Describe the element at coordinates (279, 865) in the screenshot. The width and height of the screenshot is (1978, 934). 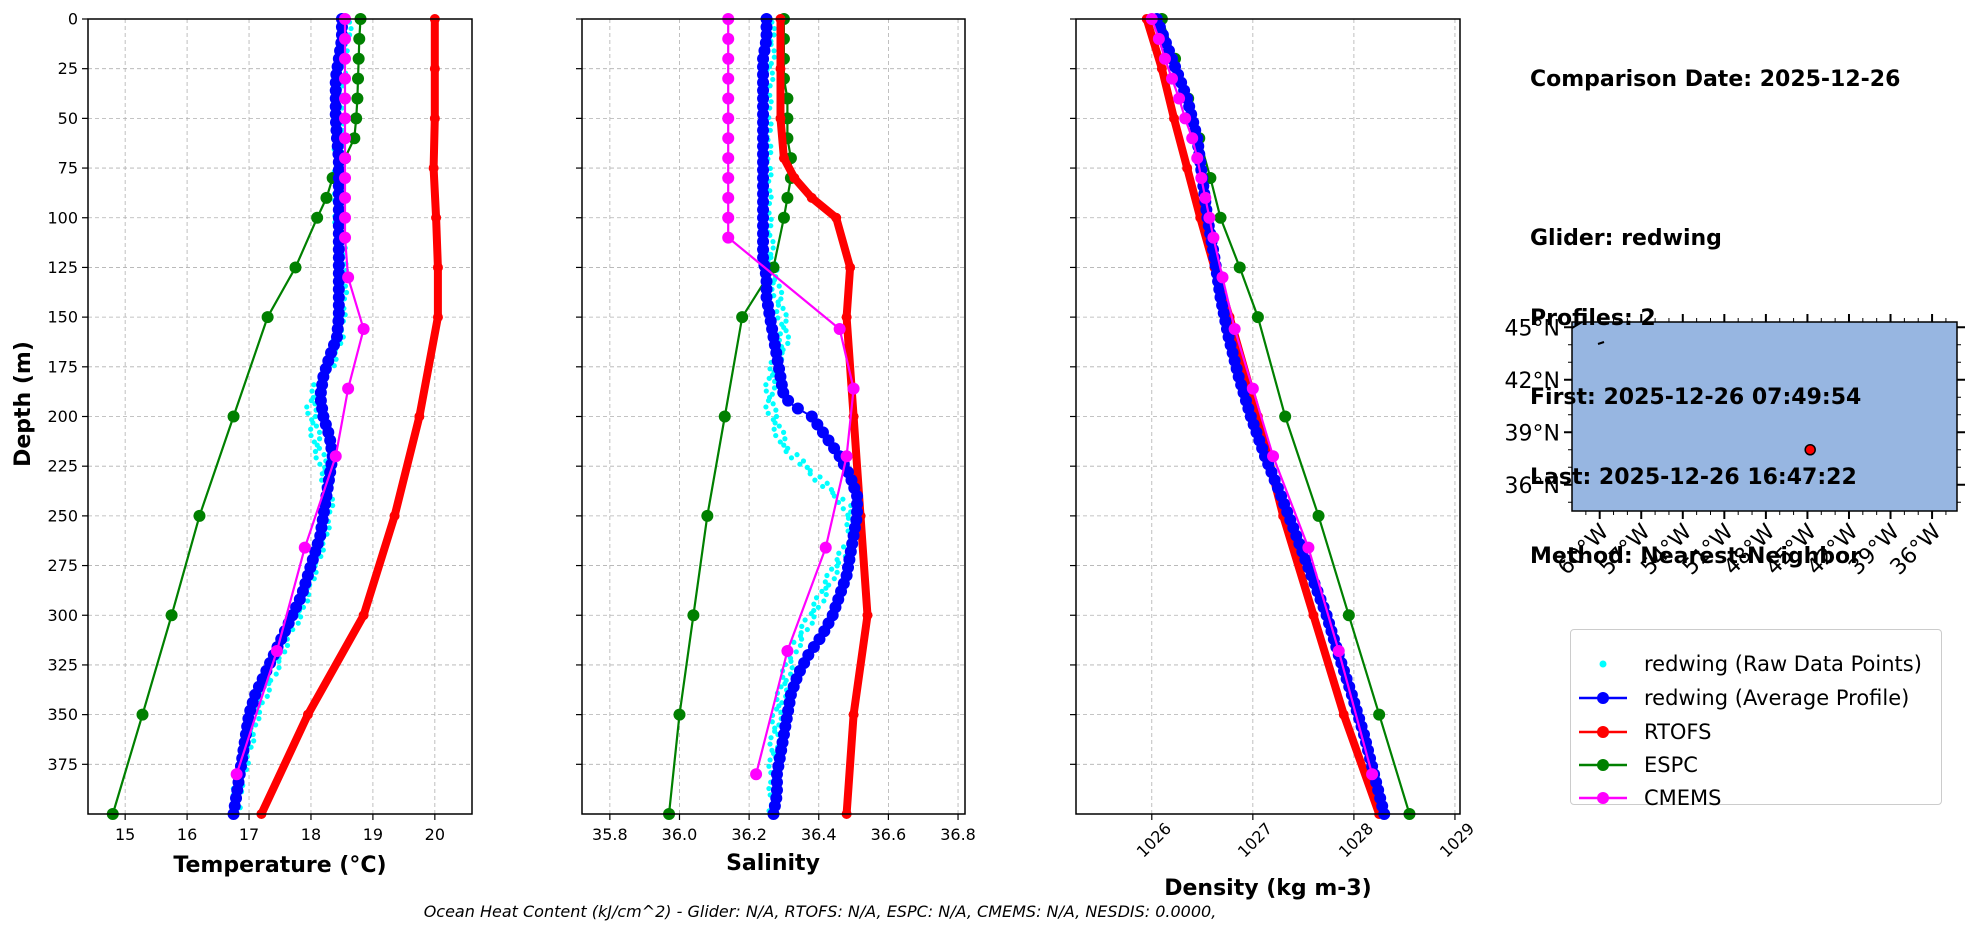
I see `temperature-axis-label: Temperature (°C)` at that location.